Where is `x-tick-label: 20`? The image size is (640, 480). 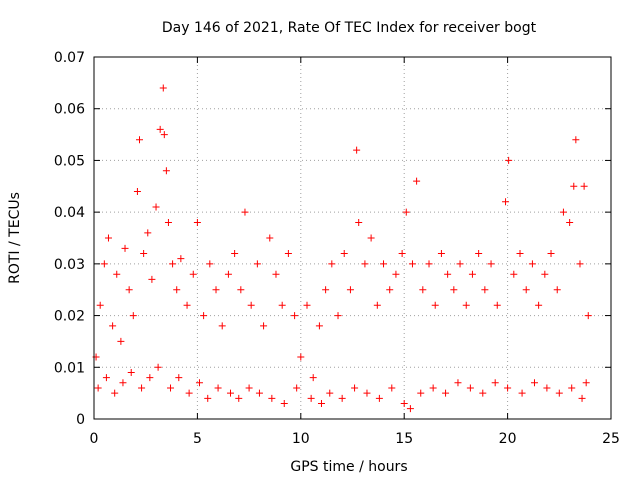
x-tick-label: 20 is located at coordinates (508, 439).